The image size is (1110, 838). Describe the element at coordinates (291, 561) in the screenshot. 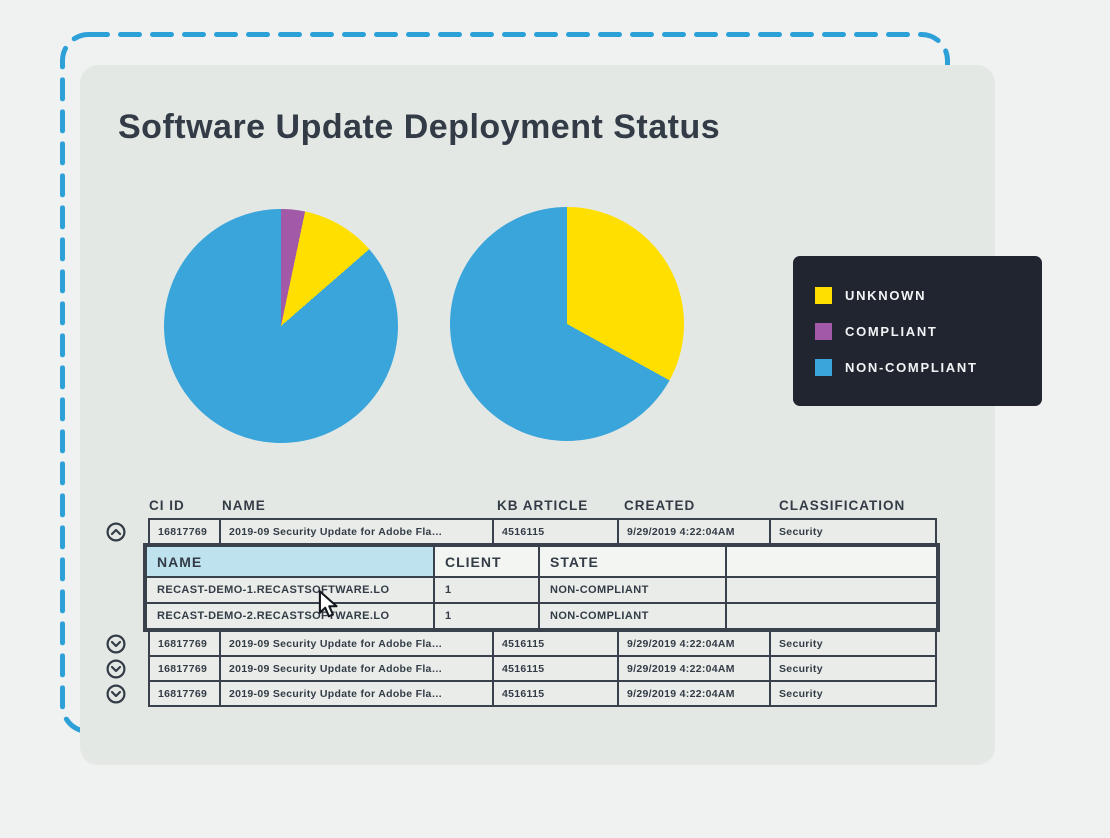

I see `subtable-header-name: NAME` at that location.